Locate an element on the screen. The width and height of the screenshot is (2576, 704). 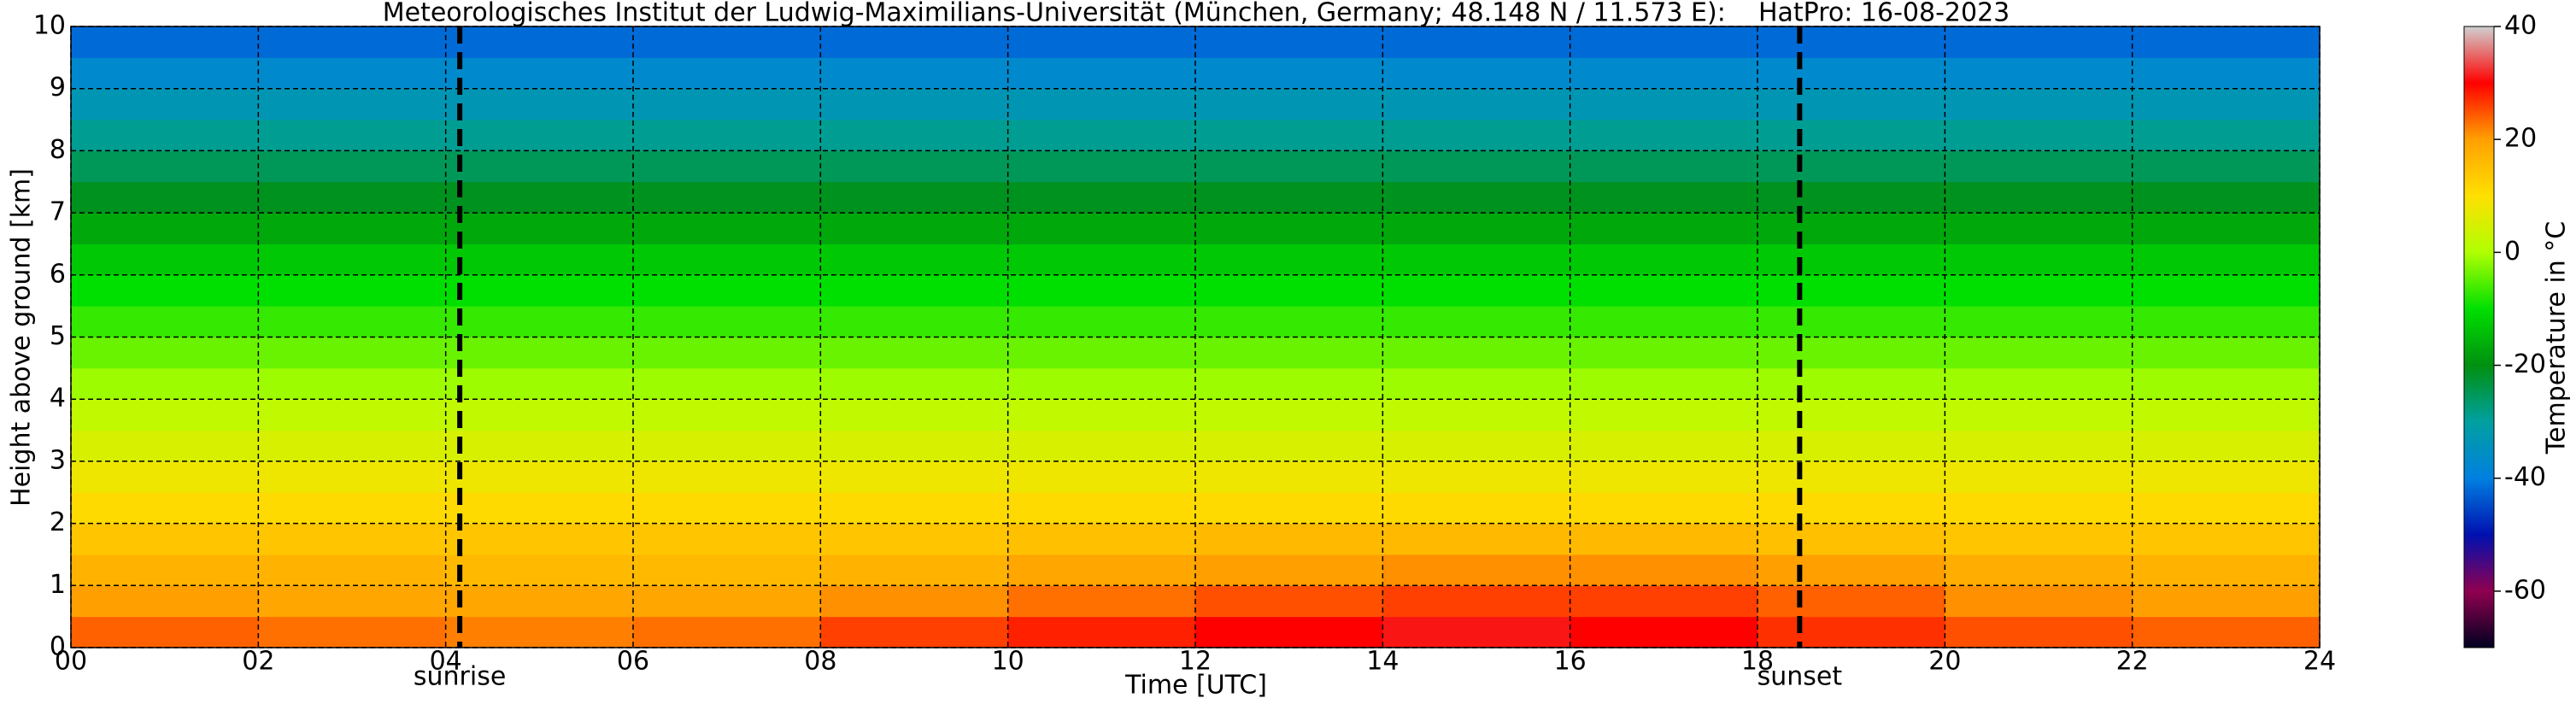
x-tick-label: 14 is located at coordinates (1382, 662).